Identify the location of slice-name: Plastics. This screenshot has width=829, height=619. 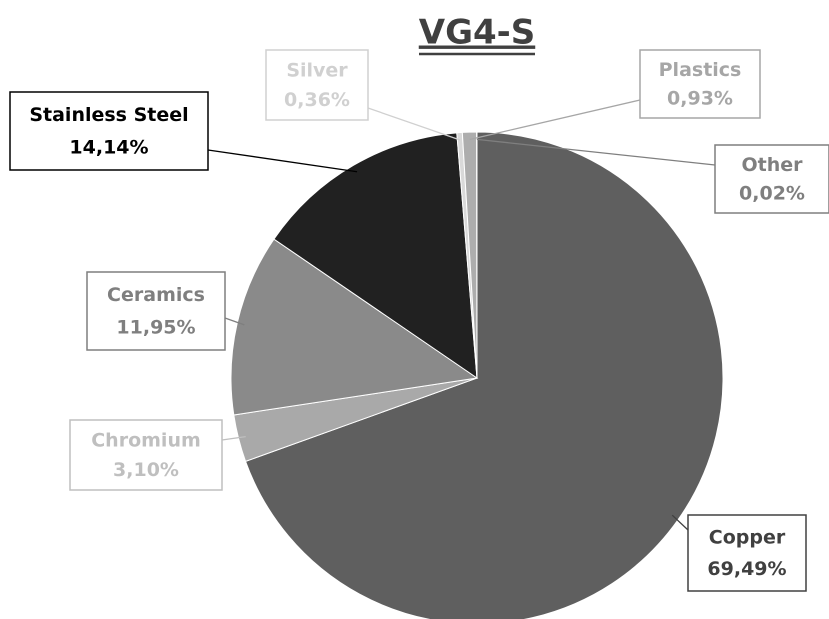
(700, 70).